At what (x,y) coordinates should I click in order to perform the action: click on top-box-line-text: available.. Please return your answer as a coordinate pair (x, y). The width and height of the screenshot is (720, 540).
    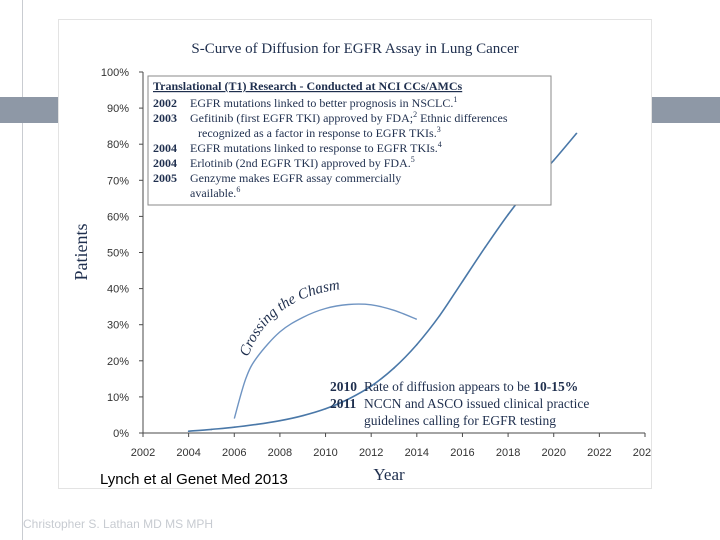
    Looking at the image, I should click on (213, 193).